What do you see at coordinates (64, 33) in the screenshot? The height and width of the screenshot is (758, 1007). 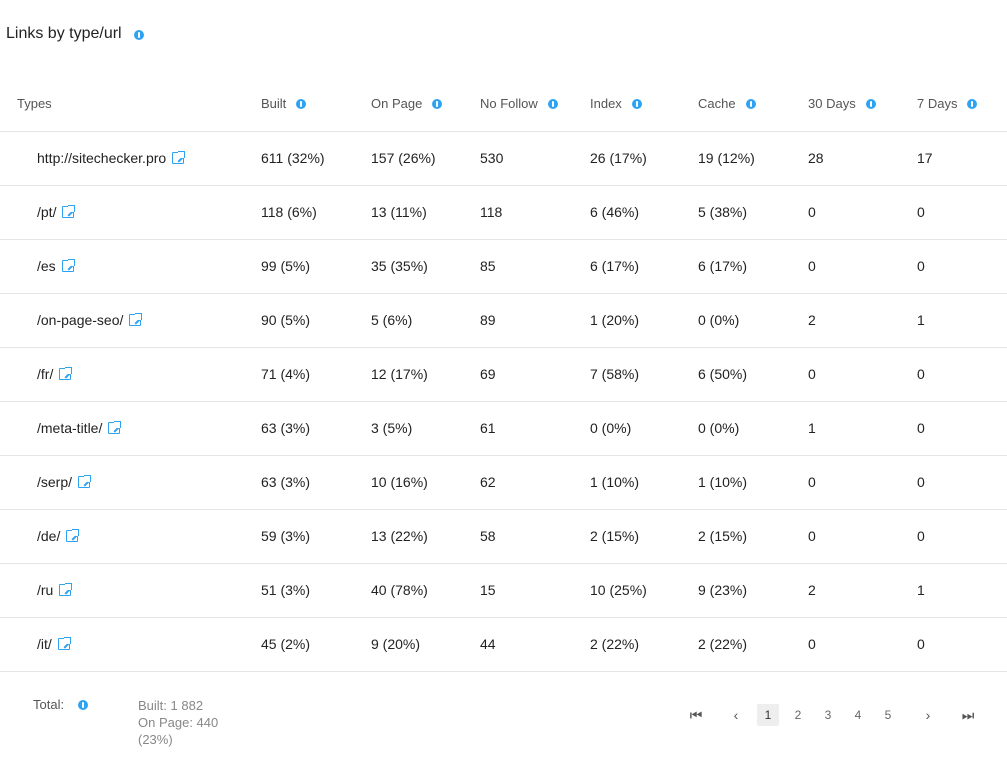 I see `panel-title: Links by type/url` at bounding box center [64, 33].